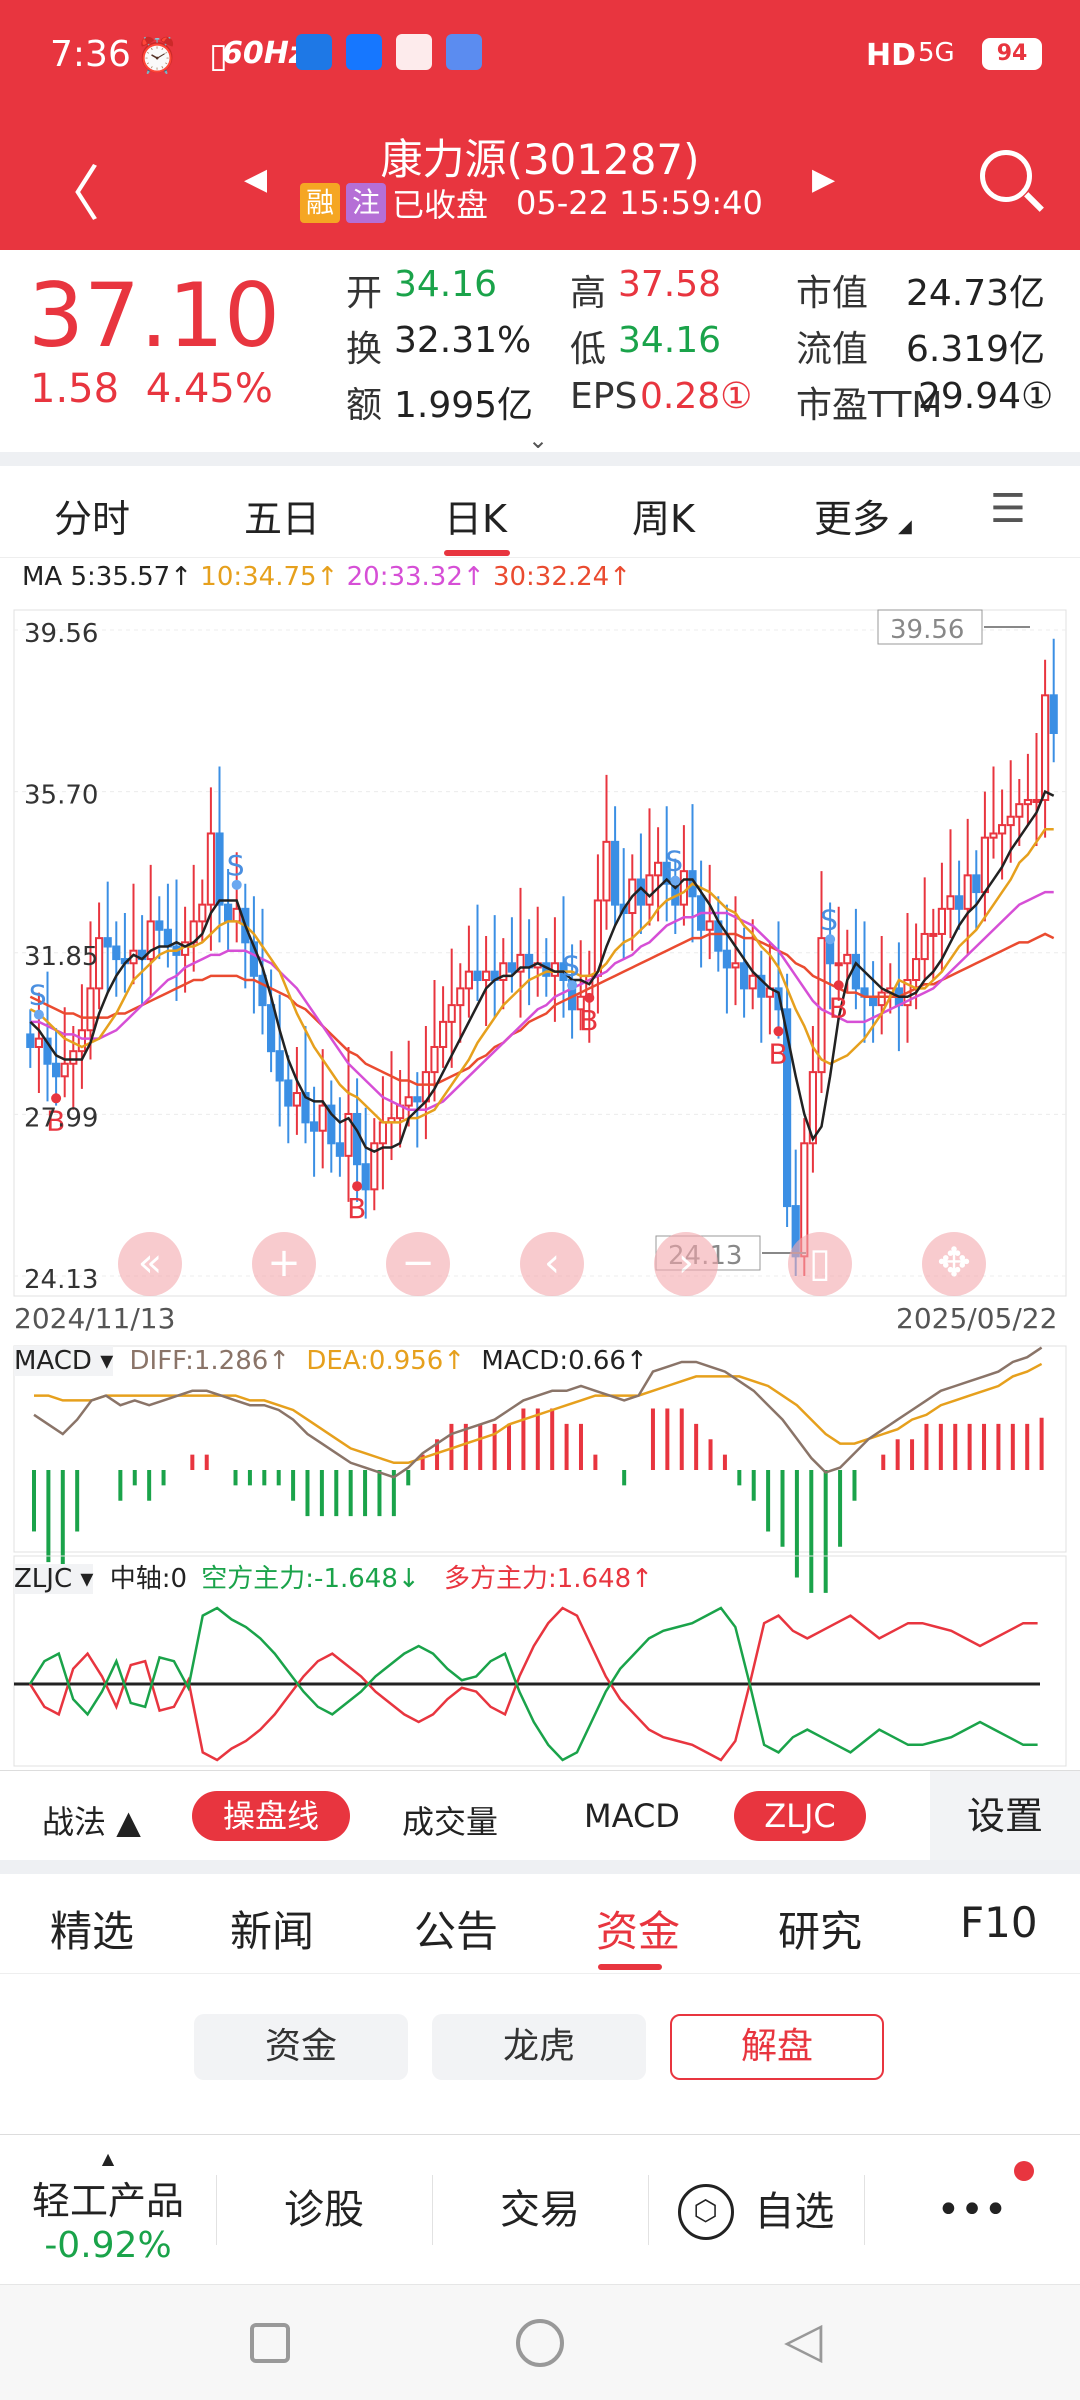 This screenshot has width=1080, height=2400. Describe the element at coordinates (54, 1579) in the screenshot. I see `zljc-indicator-select: ZLJC ▾` at that location.